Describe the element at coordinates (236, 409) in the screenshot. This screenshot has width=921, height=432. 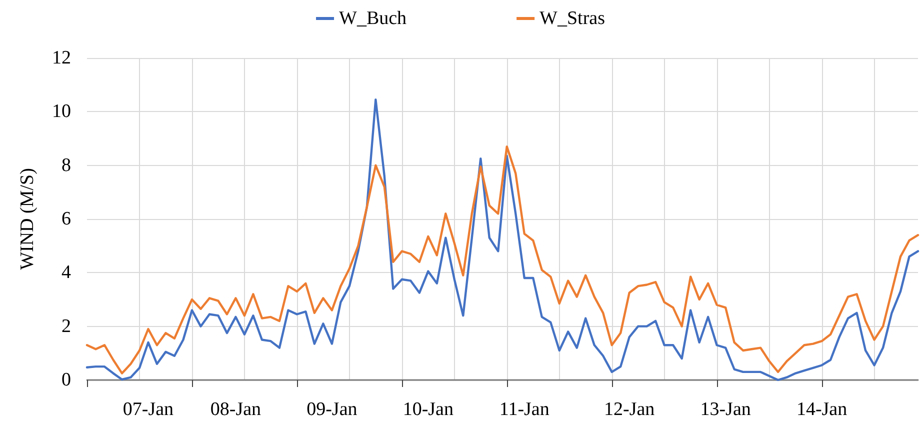
I see `x-tick-label: 08-Jan` at that location.